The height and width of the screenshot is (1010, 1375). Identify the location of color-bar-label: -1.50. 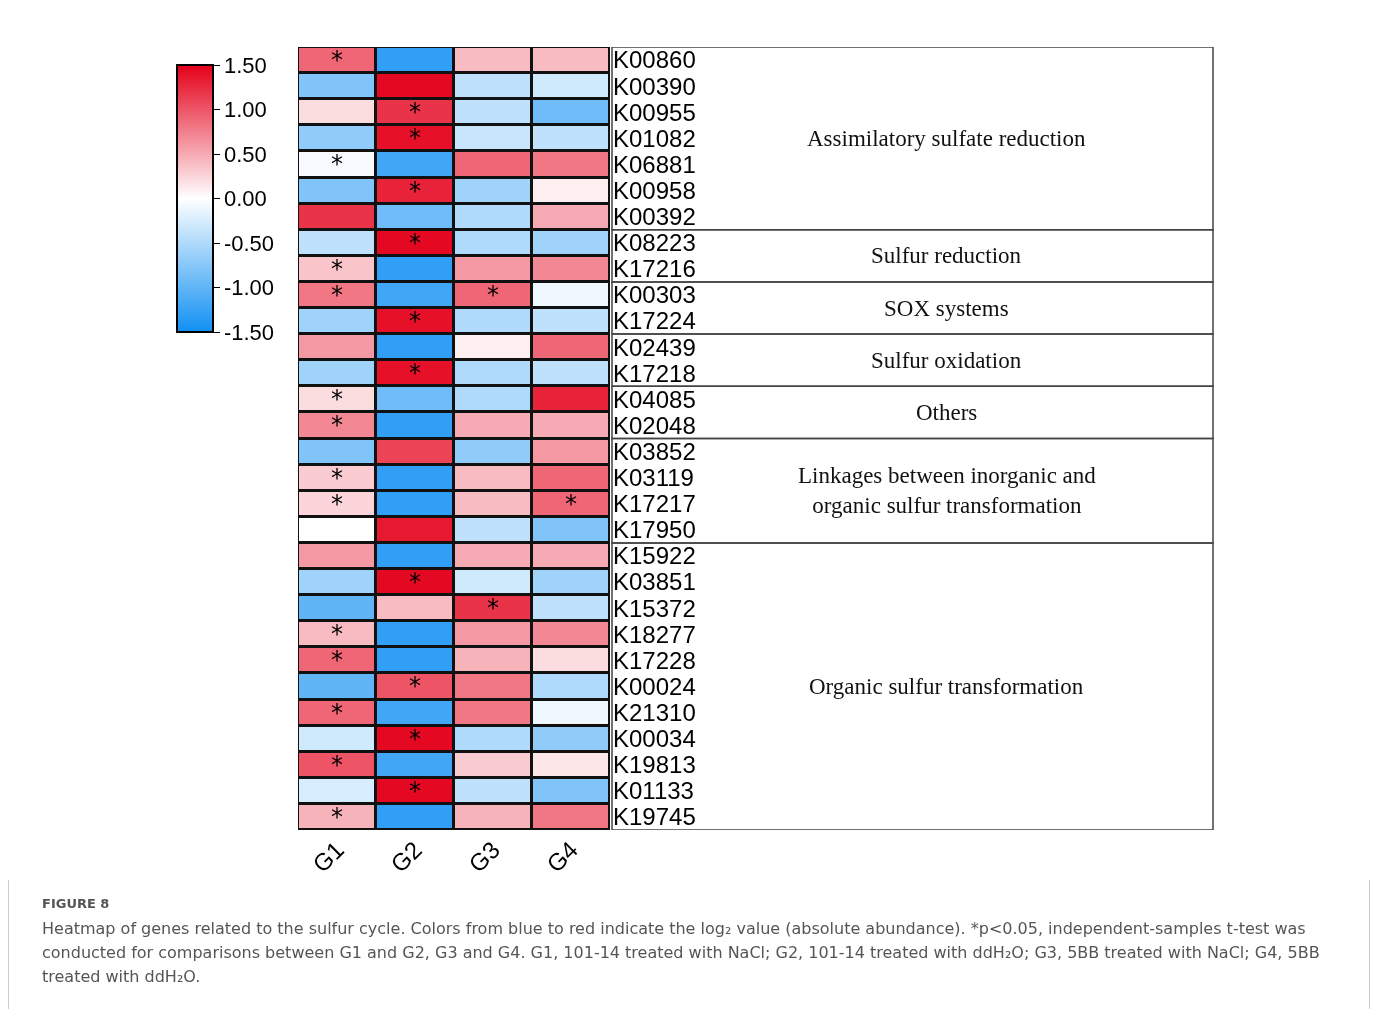
(249, 332).